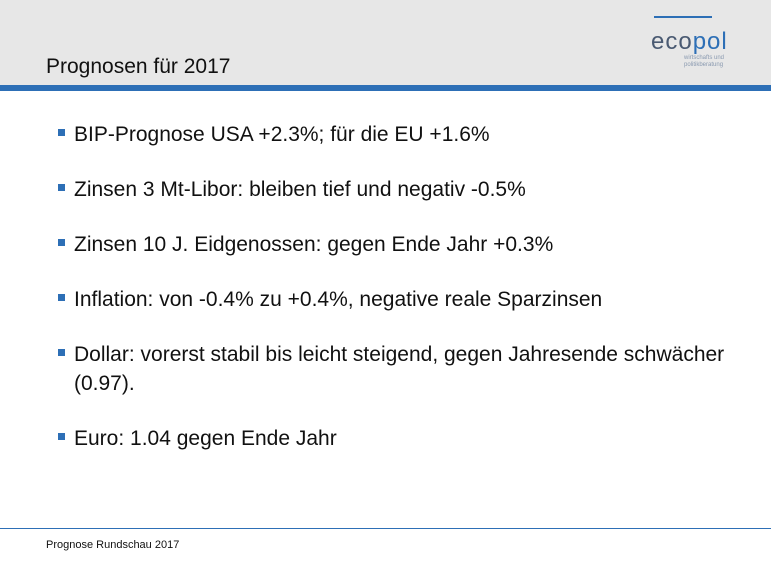 Image resolution: width=771 pixels, height=578 pixels. I want to click on bullet-item: Euro: 1.04 gegen Ende Jahr, so click(408, 438).